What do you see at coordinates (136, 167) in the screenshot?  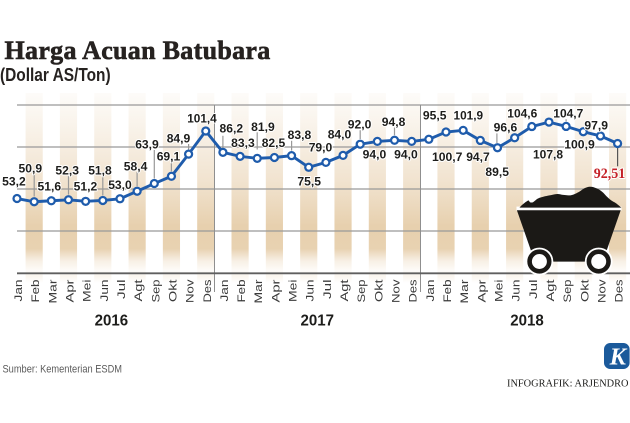 I see `svg-text: 58,4` at bounding box center [136, 167].